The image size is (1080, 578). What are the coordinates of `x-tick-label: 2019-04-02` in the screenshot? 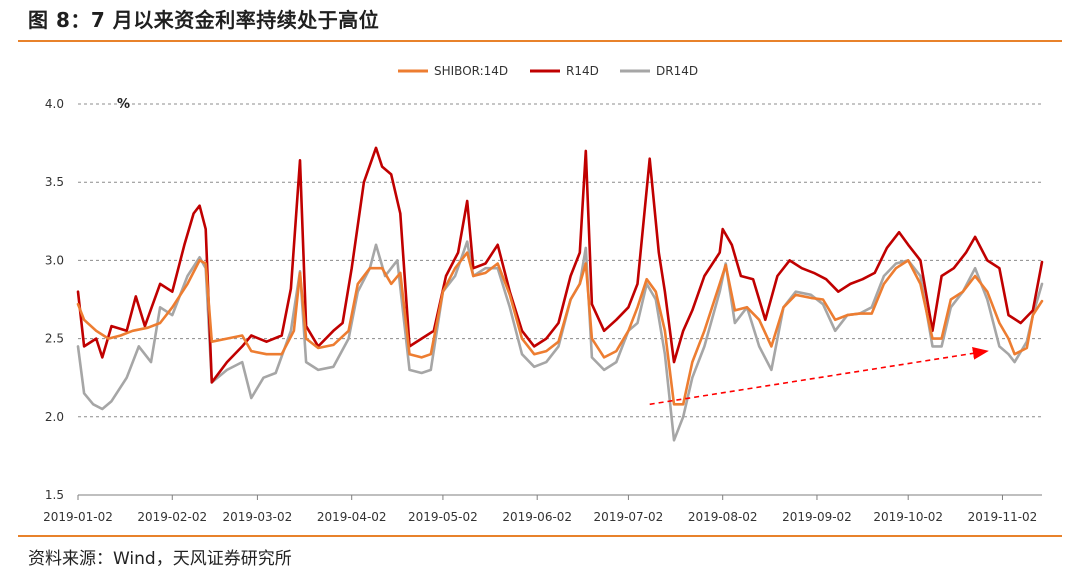 It's located at (352, 517).